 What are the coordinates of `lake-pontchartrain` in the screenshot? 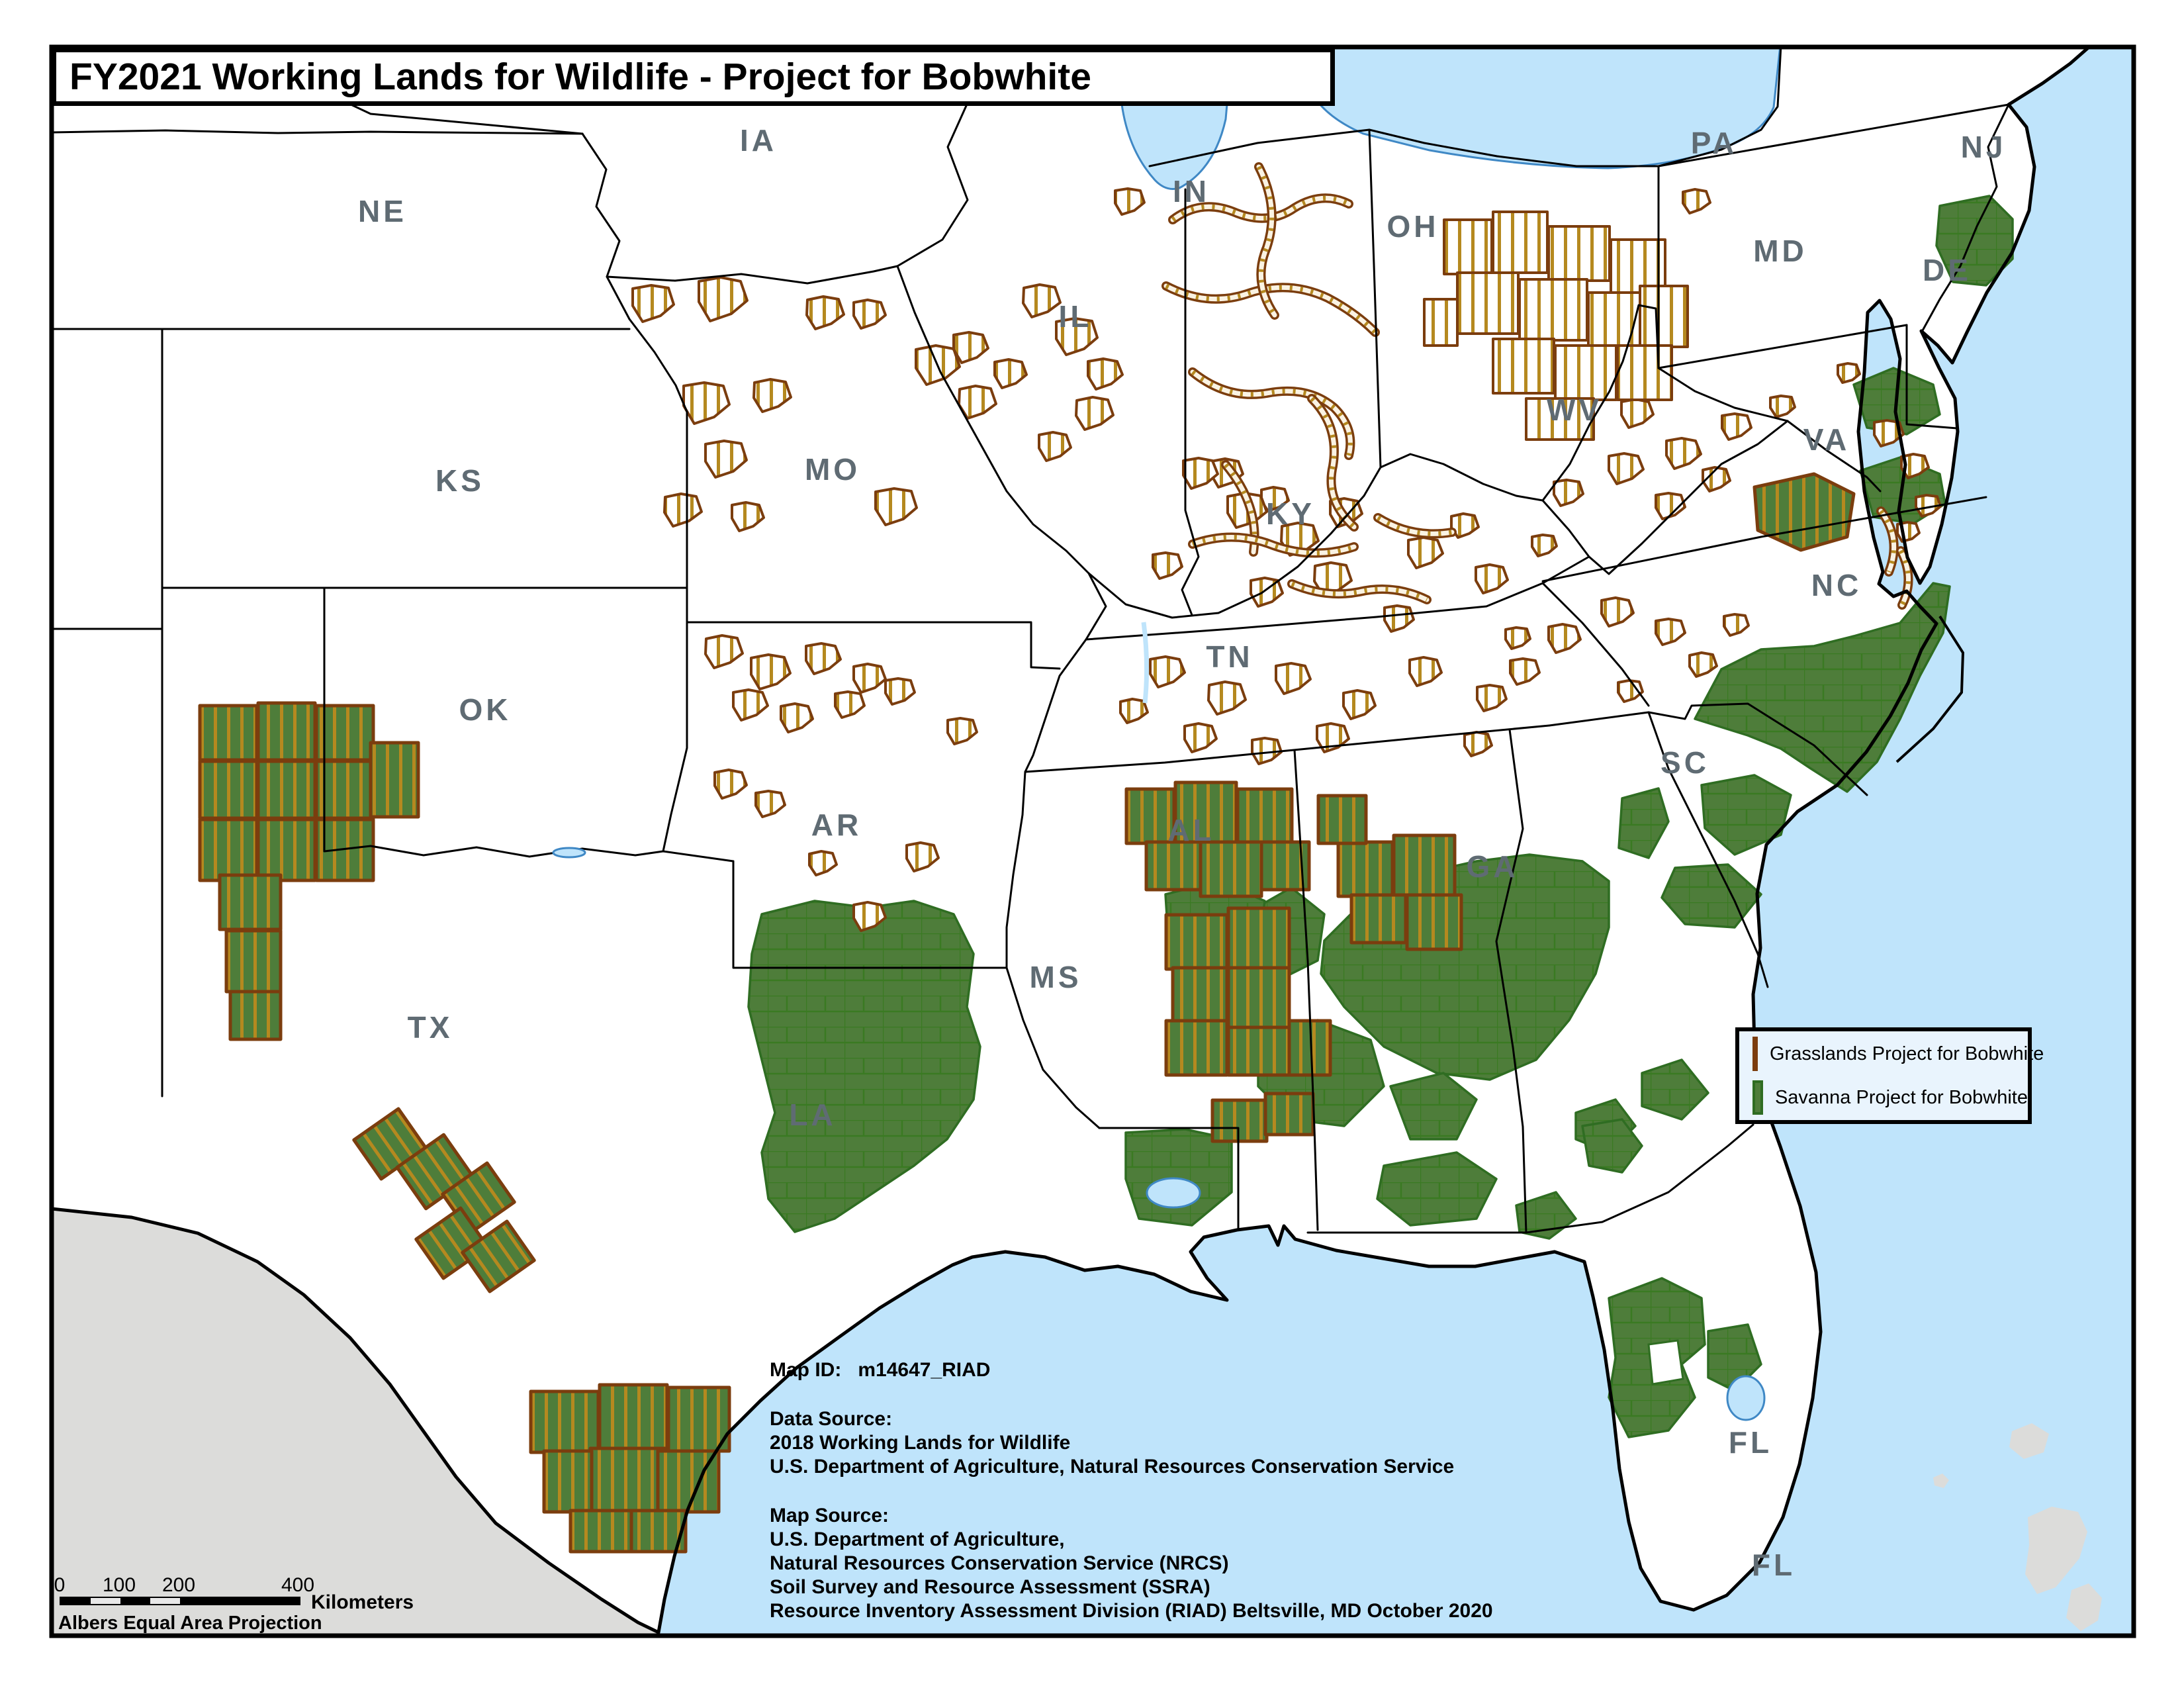 It's located at (1173, 1193).